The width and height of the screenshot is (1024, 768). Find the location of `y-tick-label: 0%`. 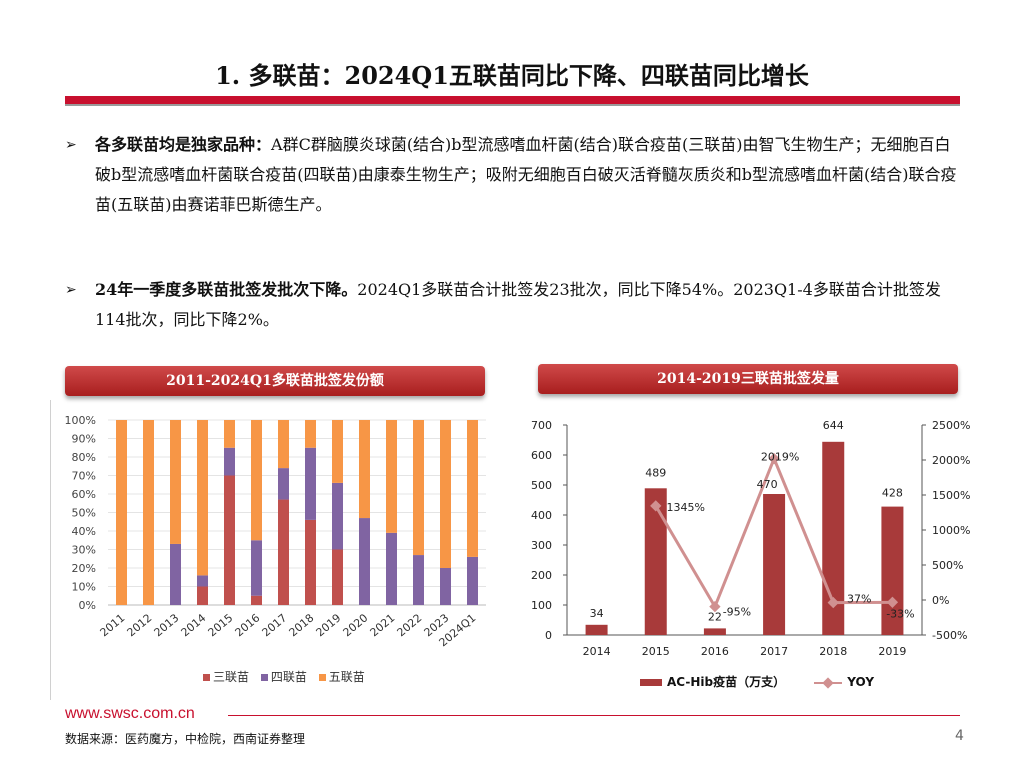

y-tick-label: 0% is located at coordinates (87, 605).